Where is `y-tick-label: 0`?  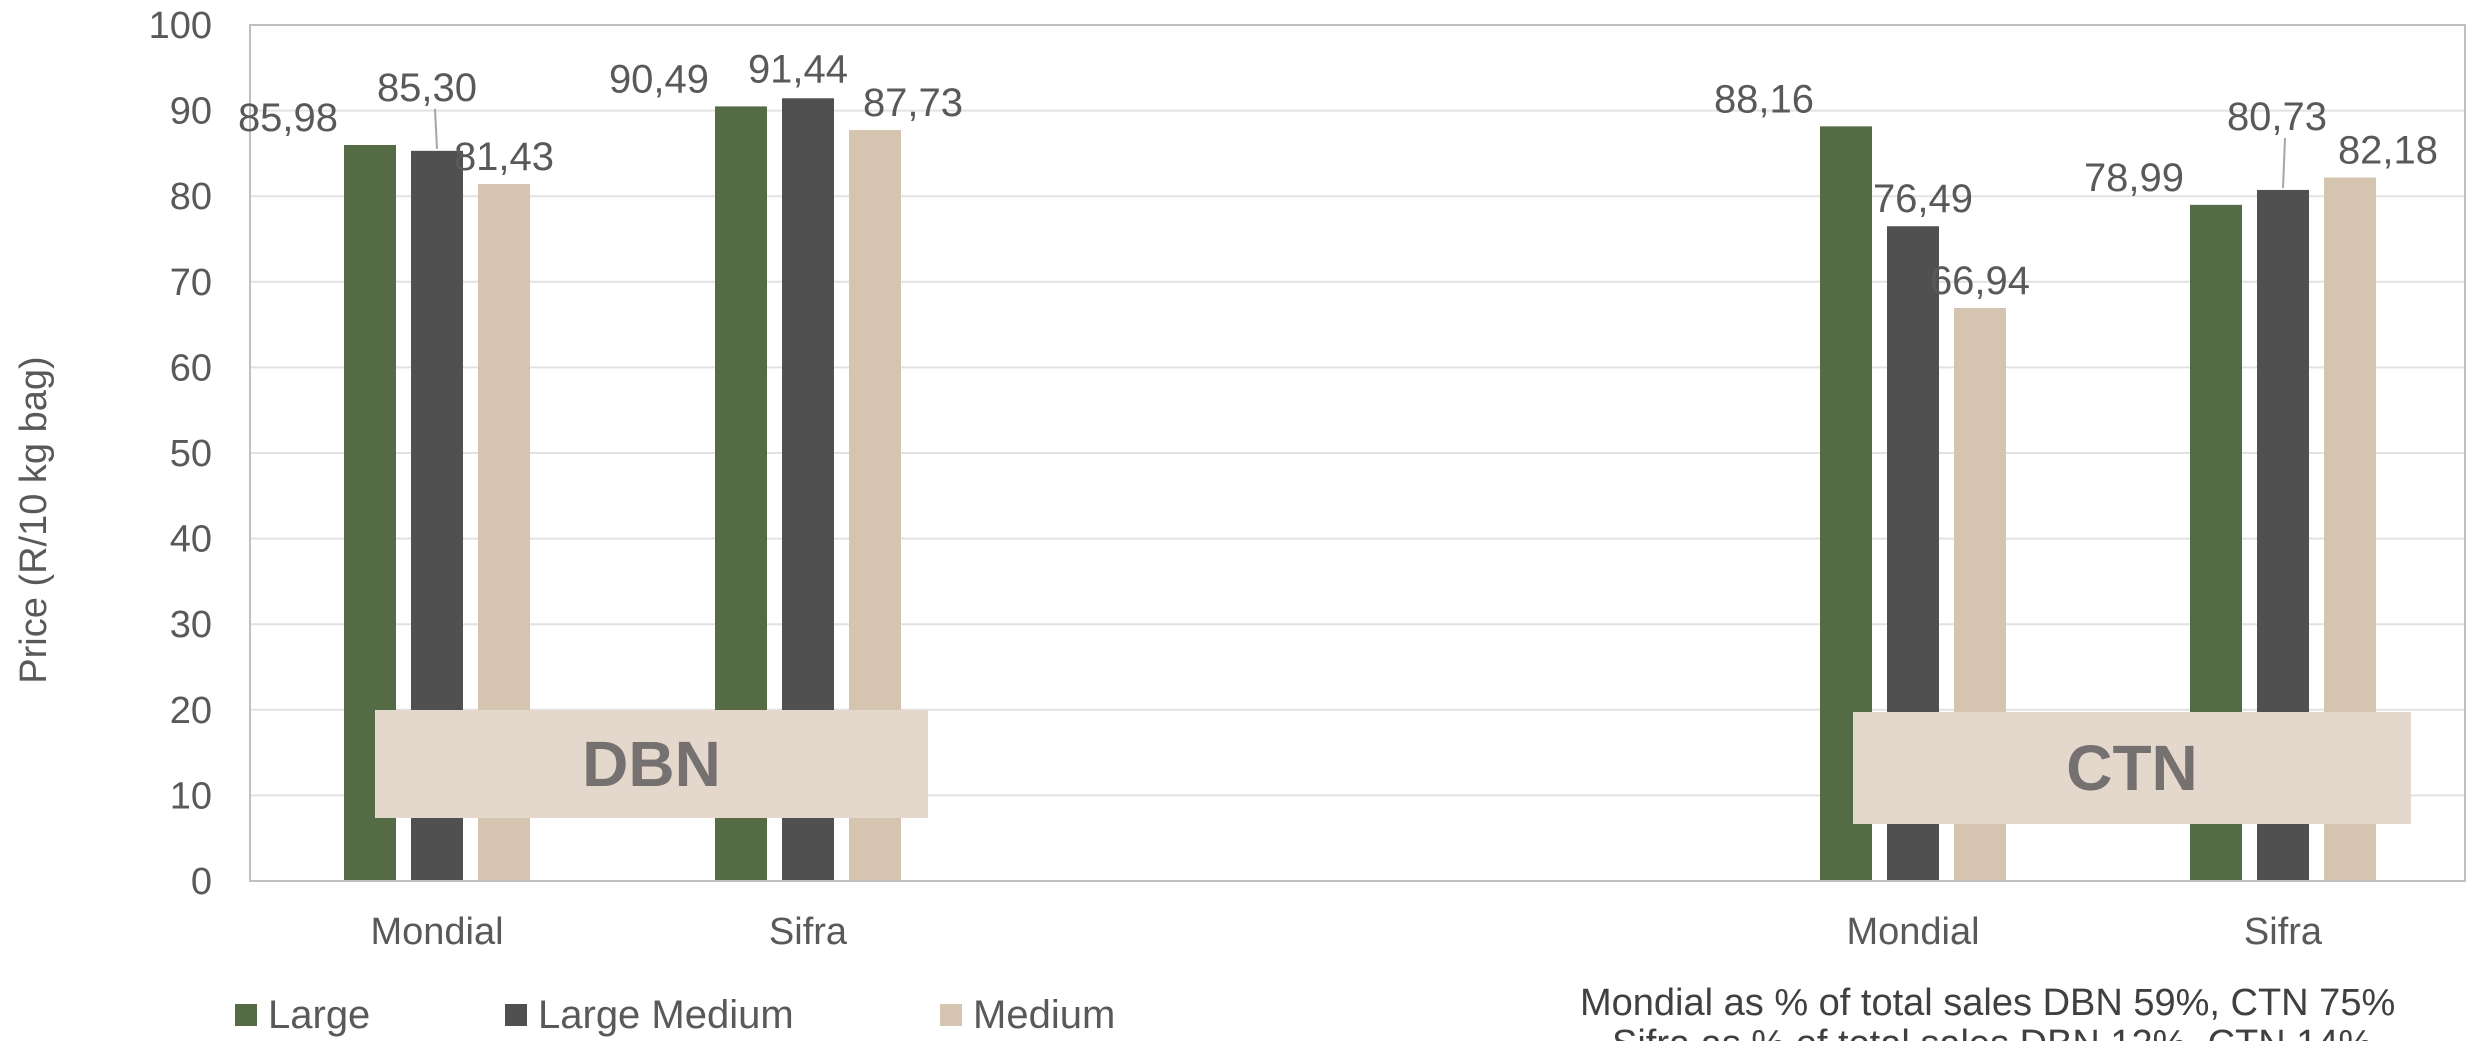
y-tick-label: 0 is located at coordinates (201, 882).